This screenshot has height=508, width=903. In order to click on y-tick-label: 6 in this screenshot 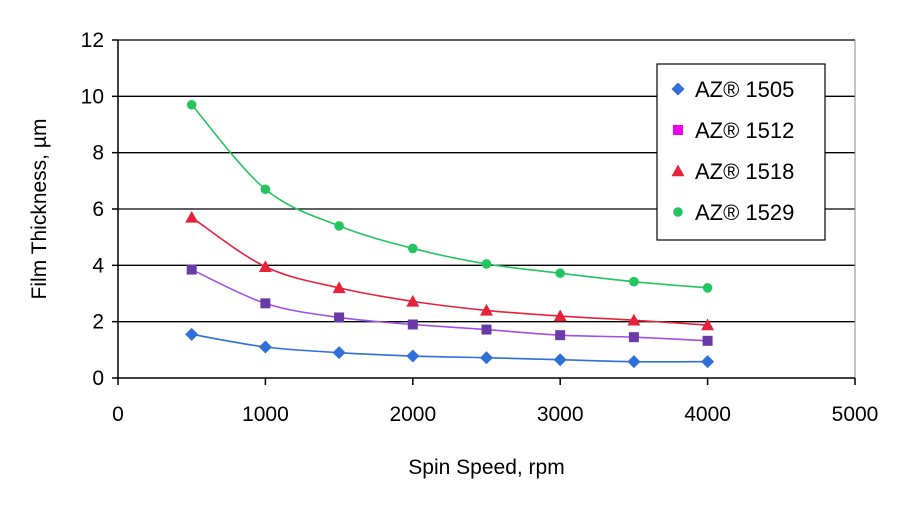, I will do `click(98, 209)`.